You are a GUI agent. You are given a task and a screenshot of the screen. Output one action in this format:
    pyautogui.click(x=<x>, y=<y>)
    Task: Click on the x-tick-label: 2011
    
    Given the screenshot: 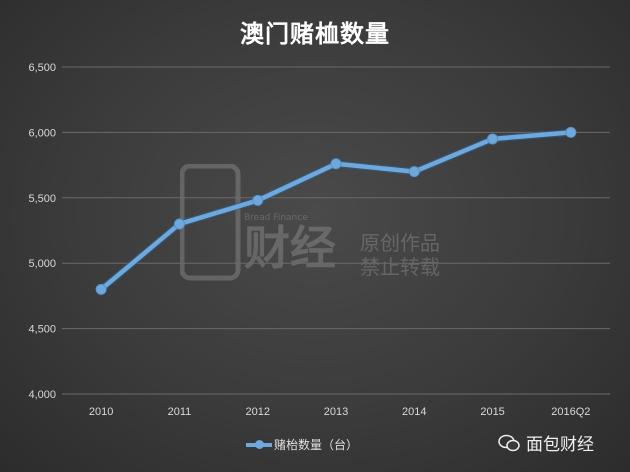 What is the action you would take?
    pyautogui.click(x=180, y=412)
    